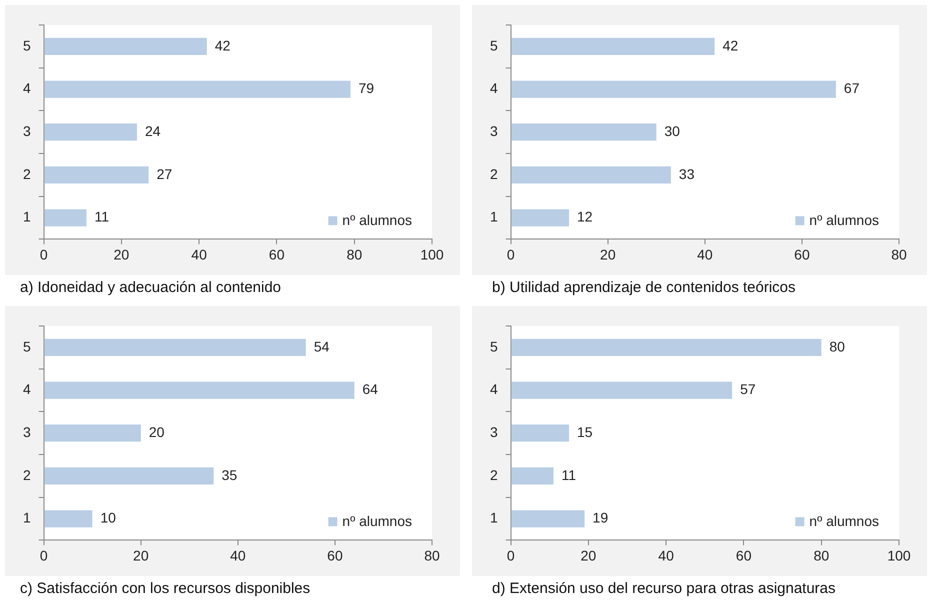  I want to click on data-label: 33, so click(686, 174).